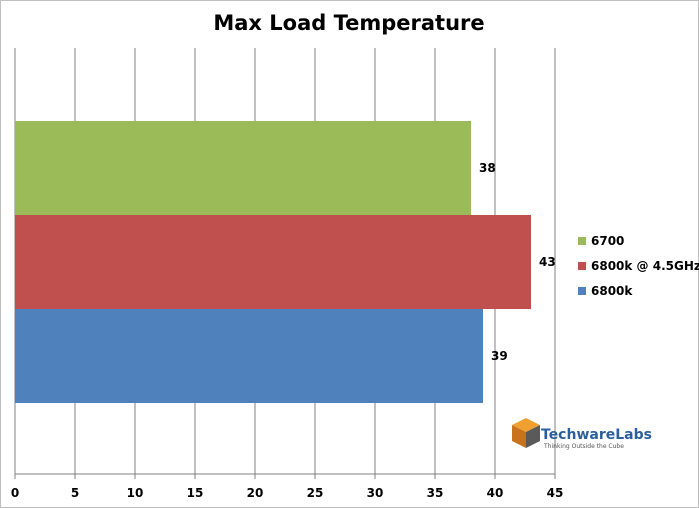 The height and width of the screenshot is (508, 699). I want to click on x-axis: 0 5 10 15 20 25 30 35 40 45, so click(287, 486).